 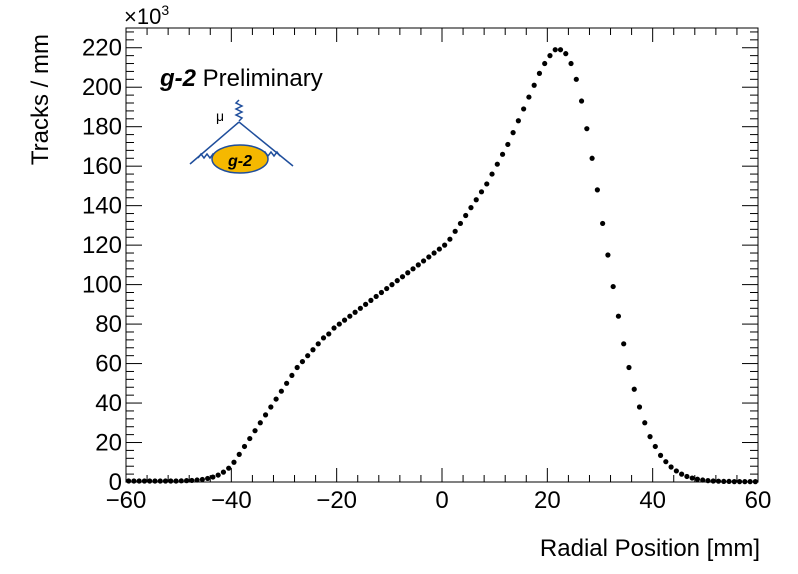 I want to click on y-tick-label: 220, so click(x=102, y=48).